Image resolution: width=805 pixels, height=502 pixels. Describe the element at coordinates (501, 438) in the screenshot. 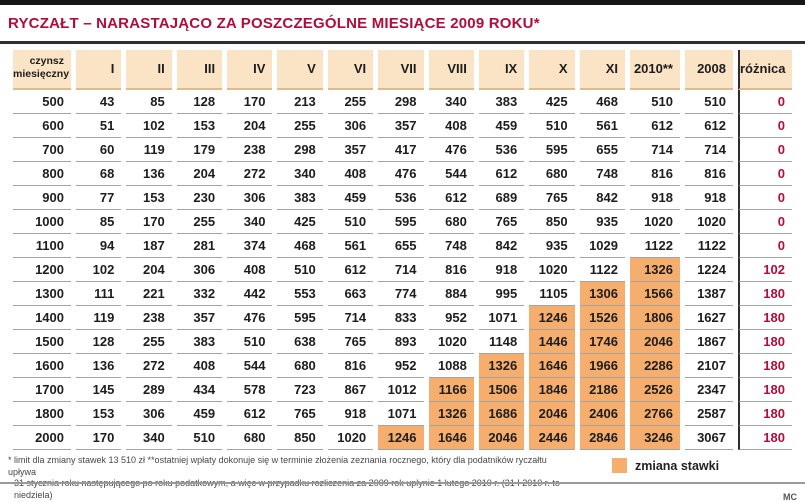

I see `month-cell: 2046` at that location.